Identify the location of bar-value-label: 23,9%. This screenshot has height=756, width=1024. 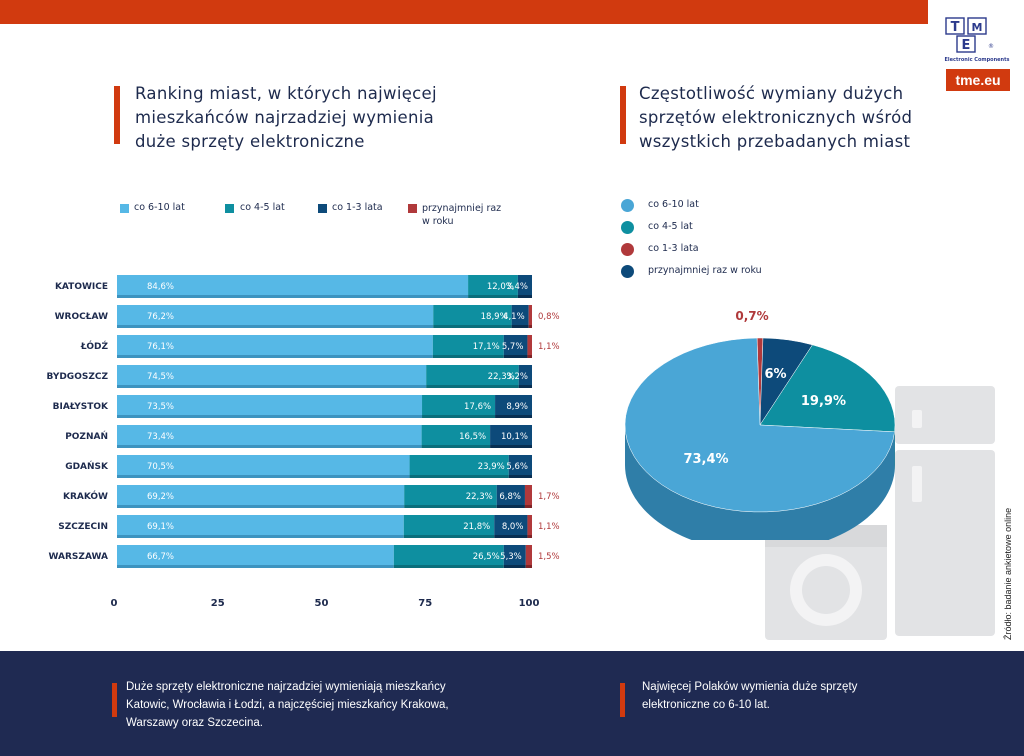
(491, 467).